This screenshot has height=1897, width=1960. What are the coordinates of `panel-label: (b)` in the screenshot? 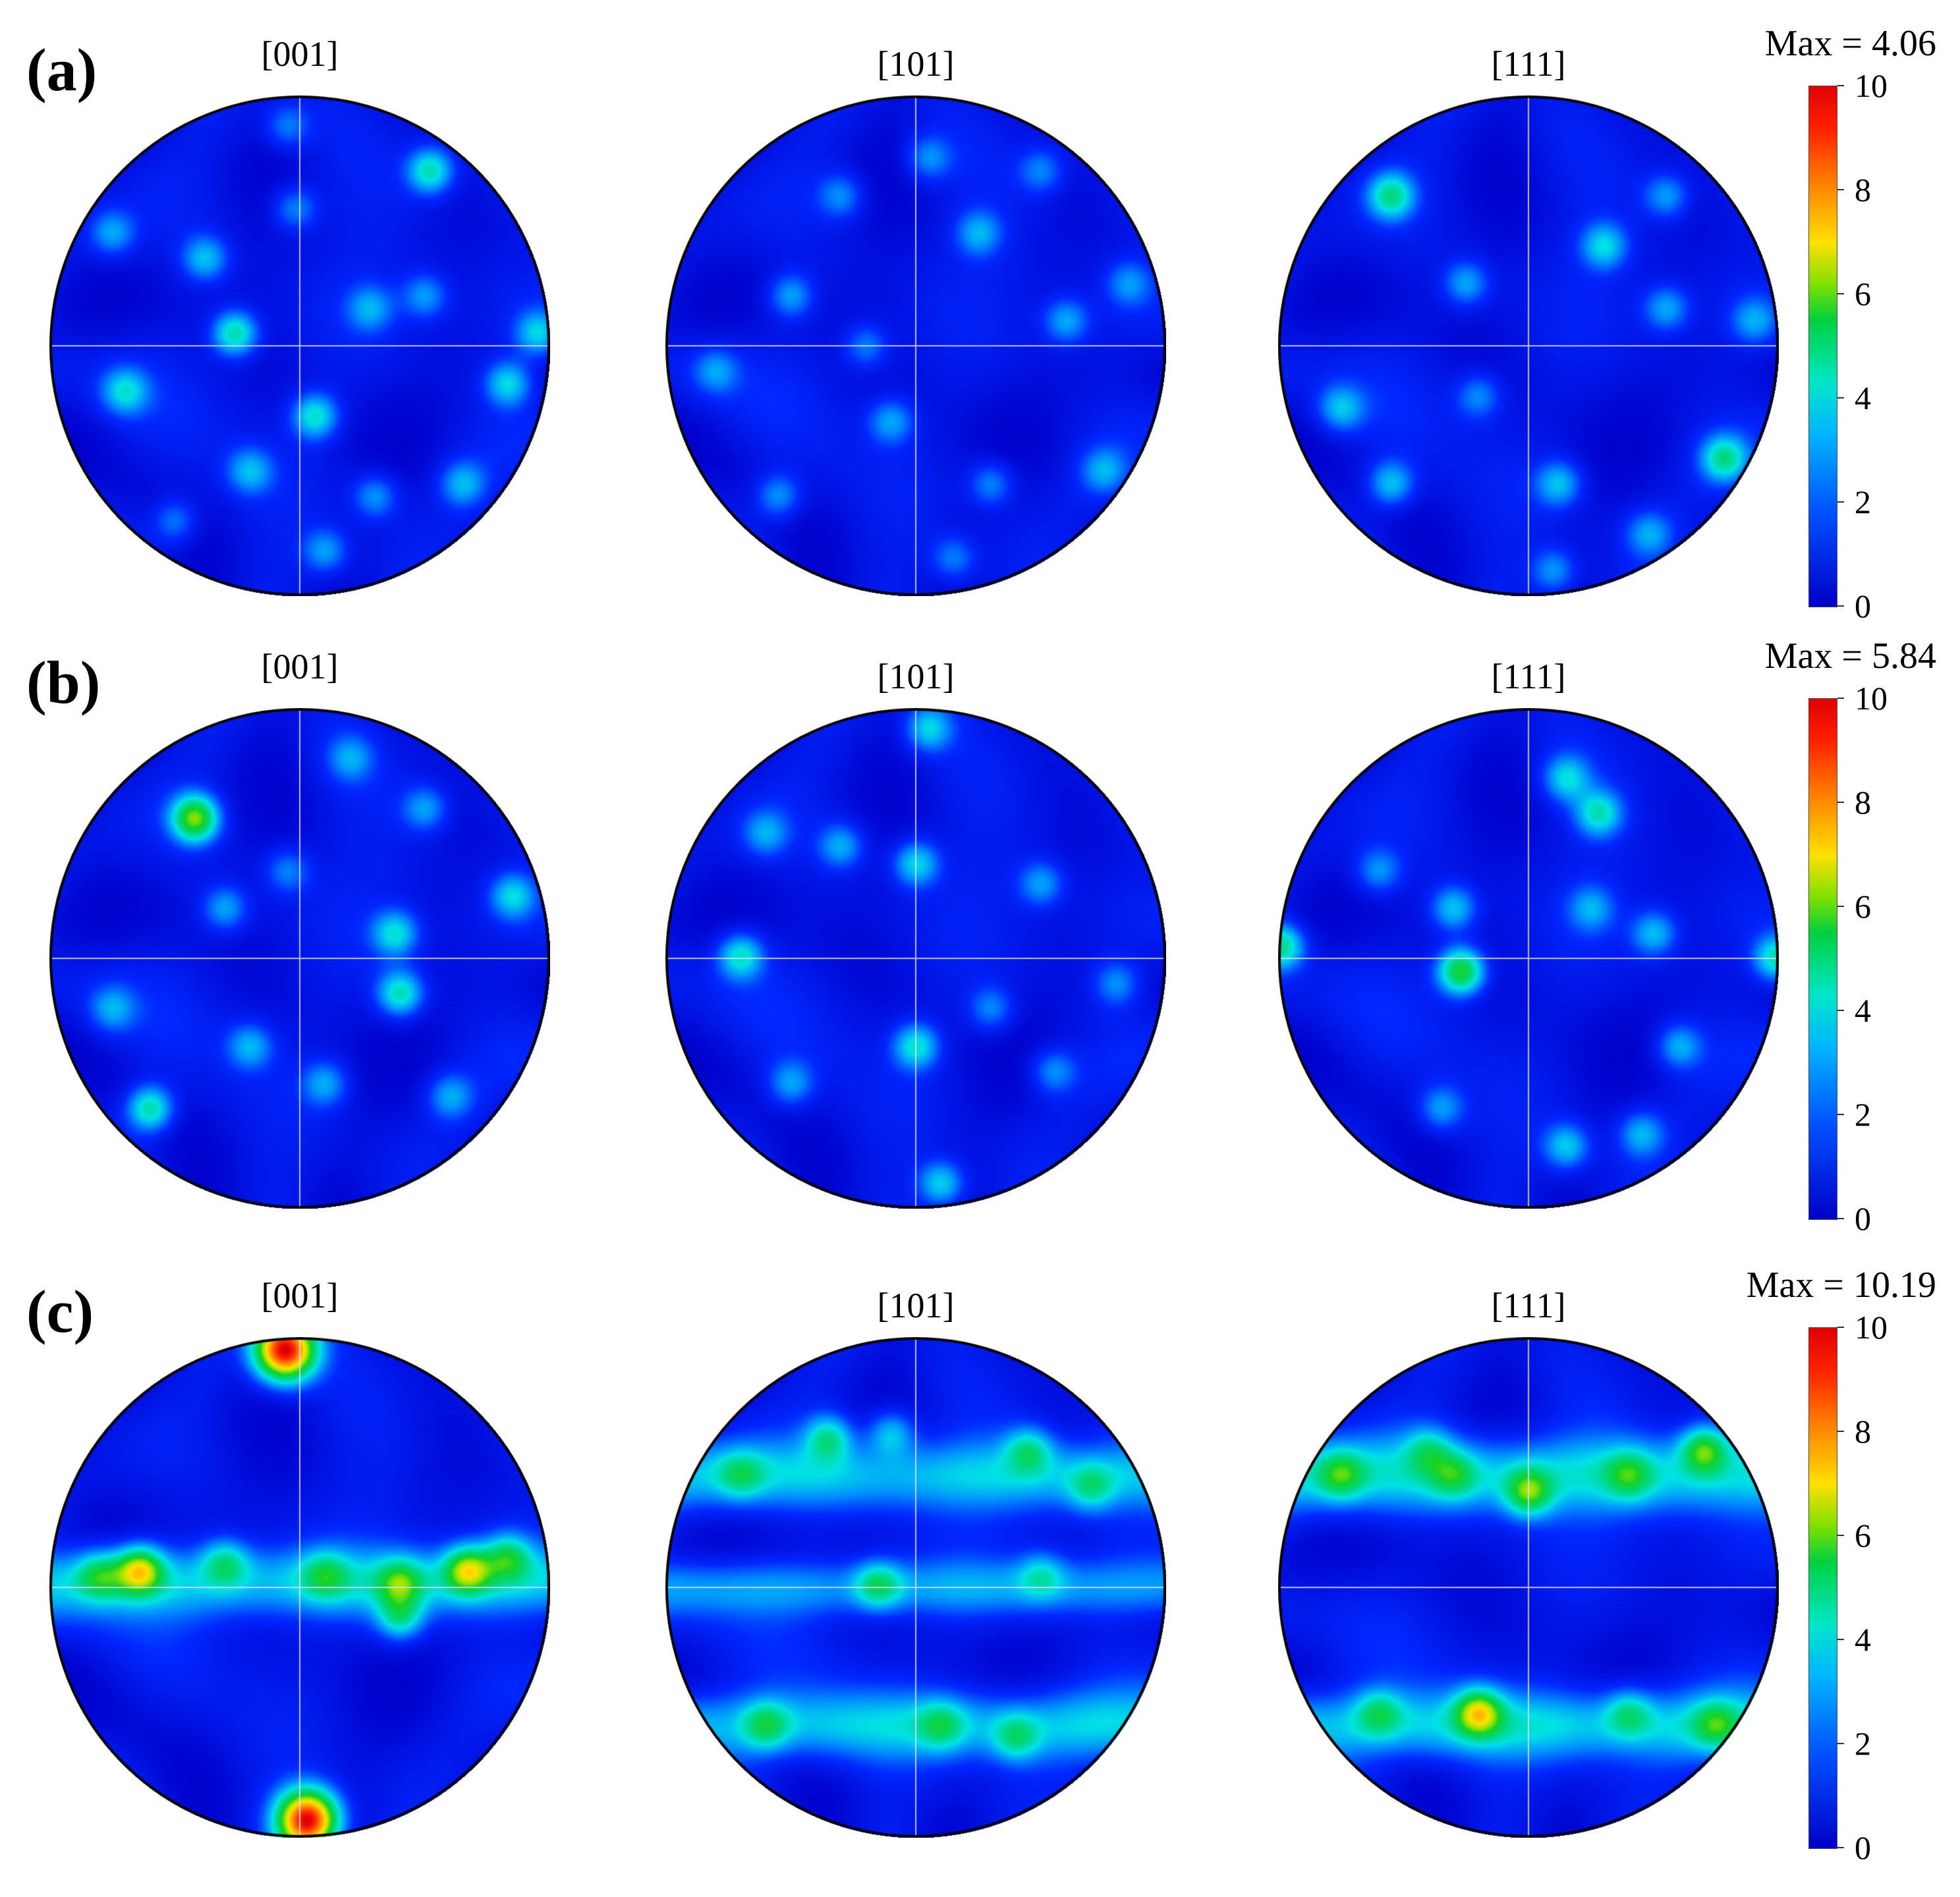 It's located at (63, 683).